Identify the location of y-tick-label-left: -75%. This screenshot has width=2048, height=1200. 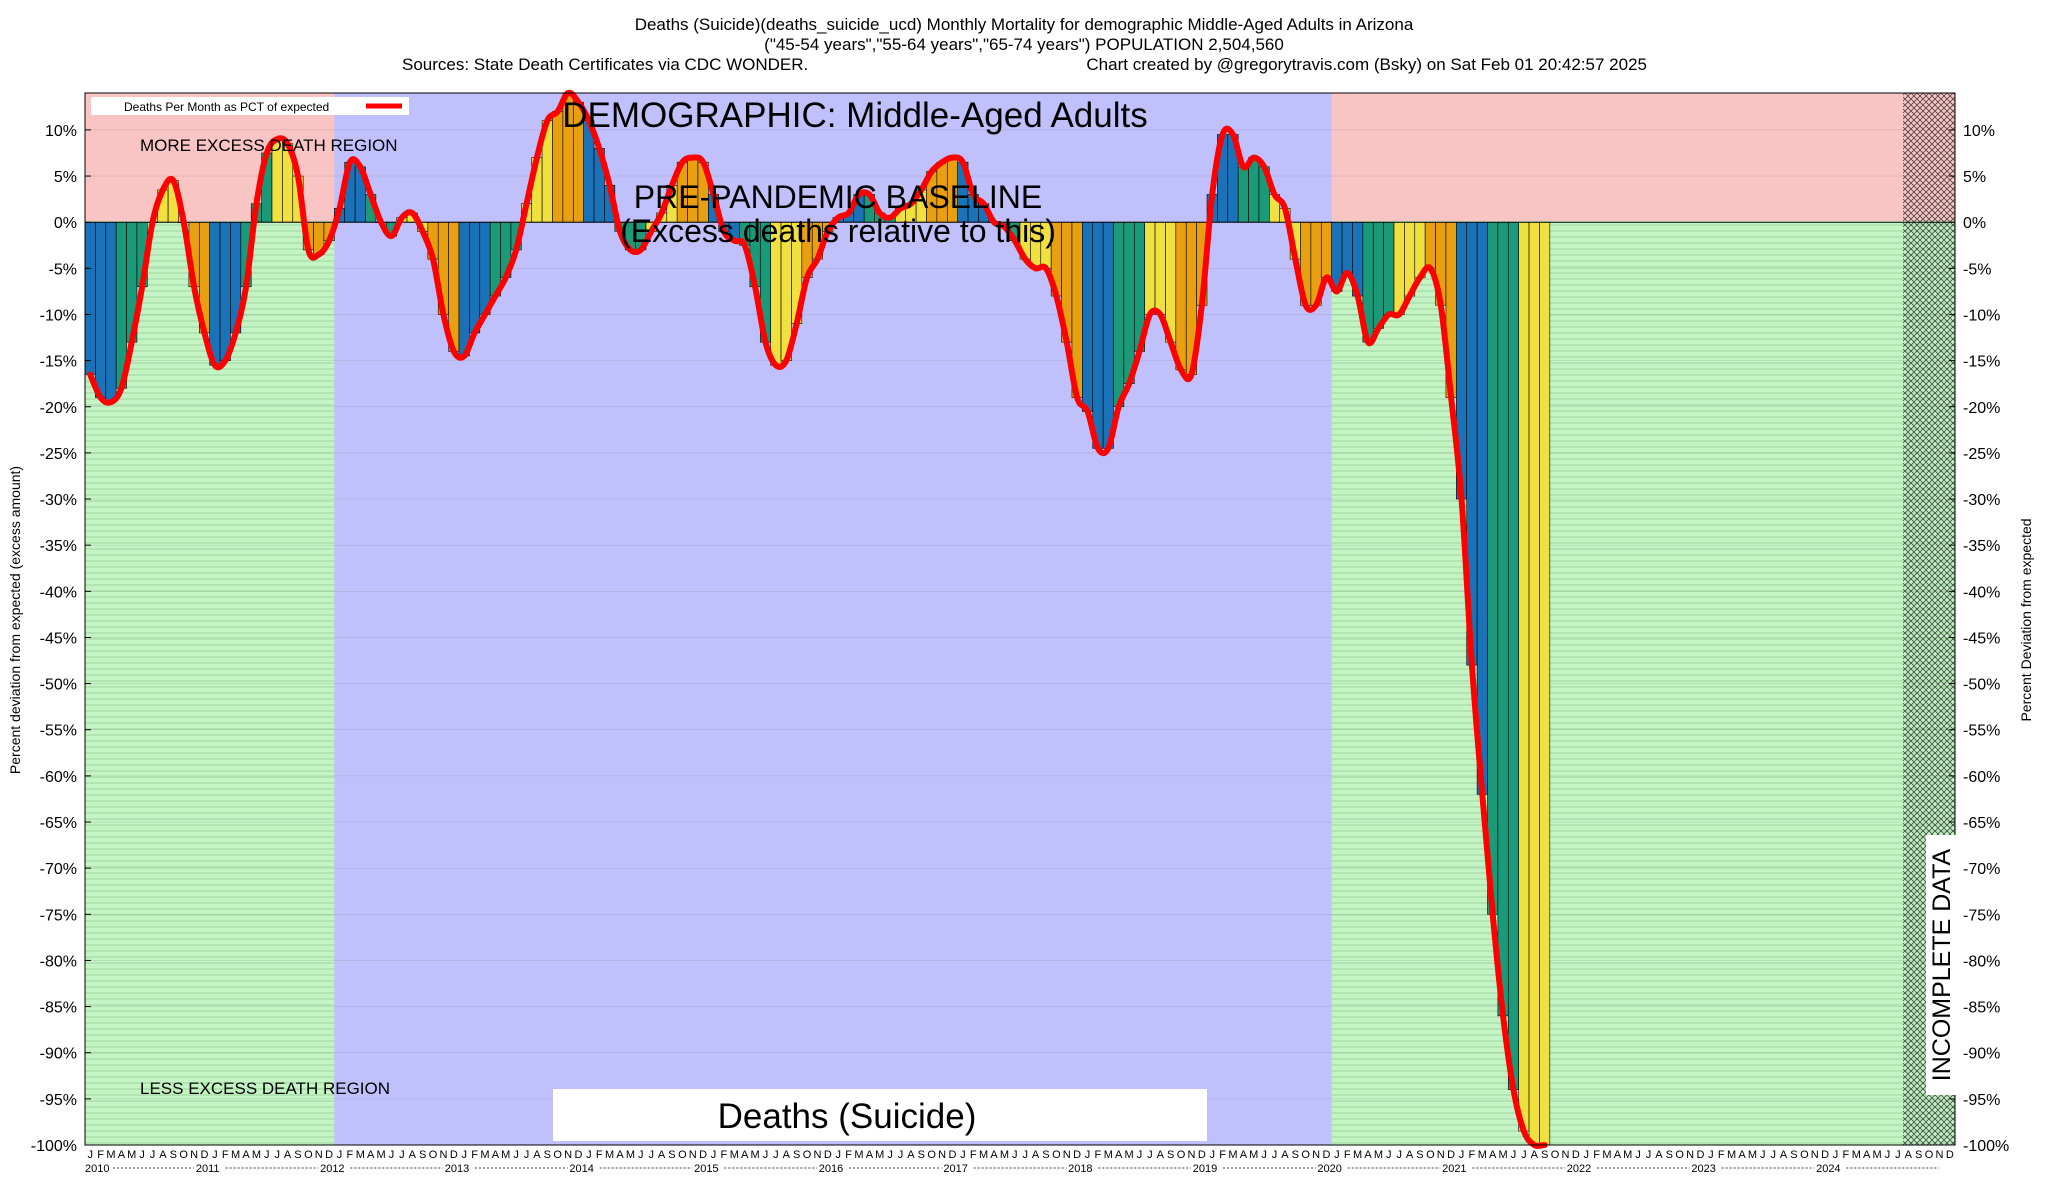
(58, 915).